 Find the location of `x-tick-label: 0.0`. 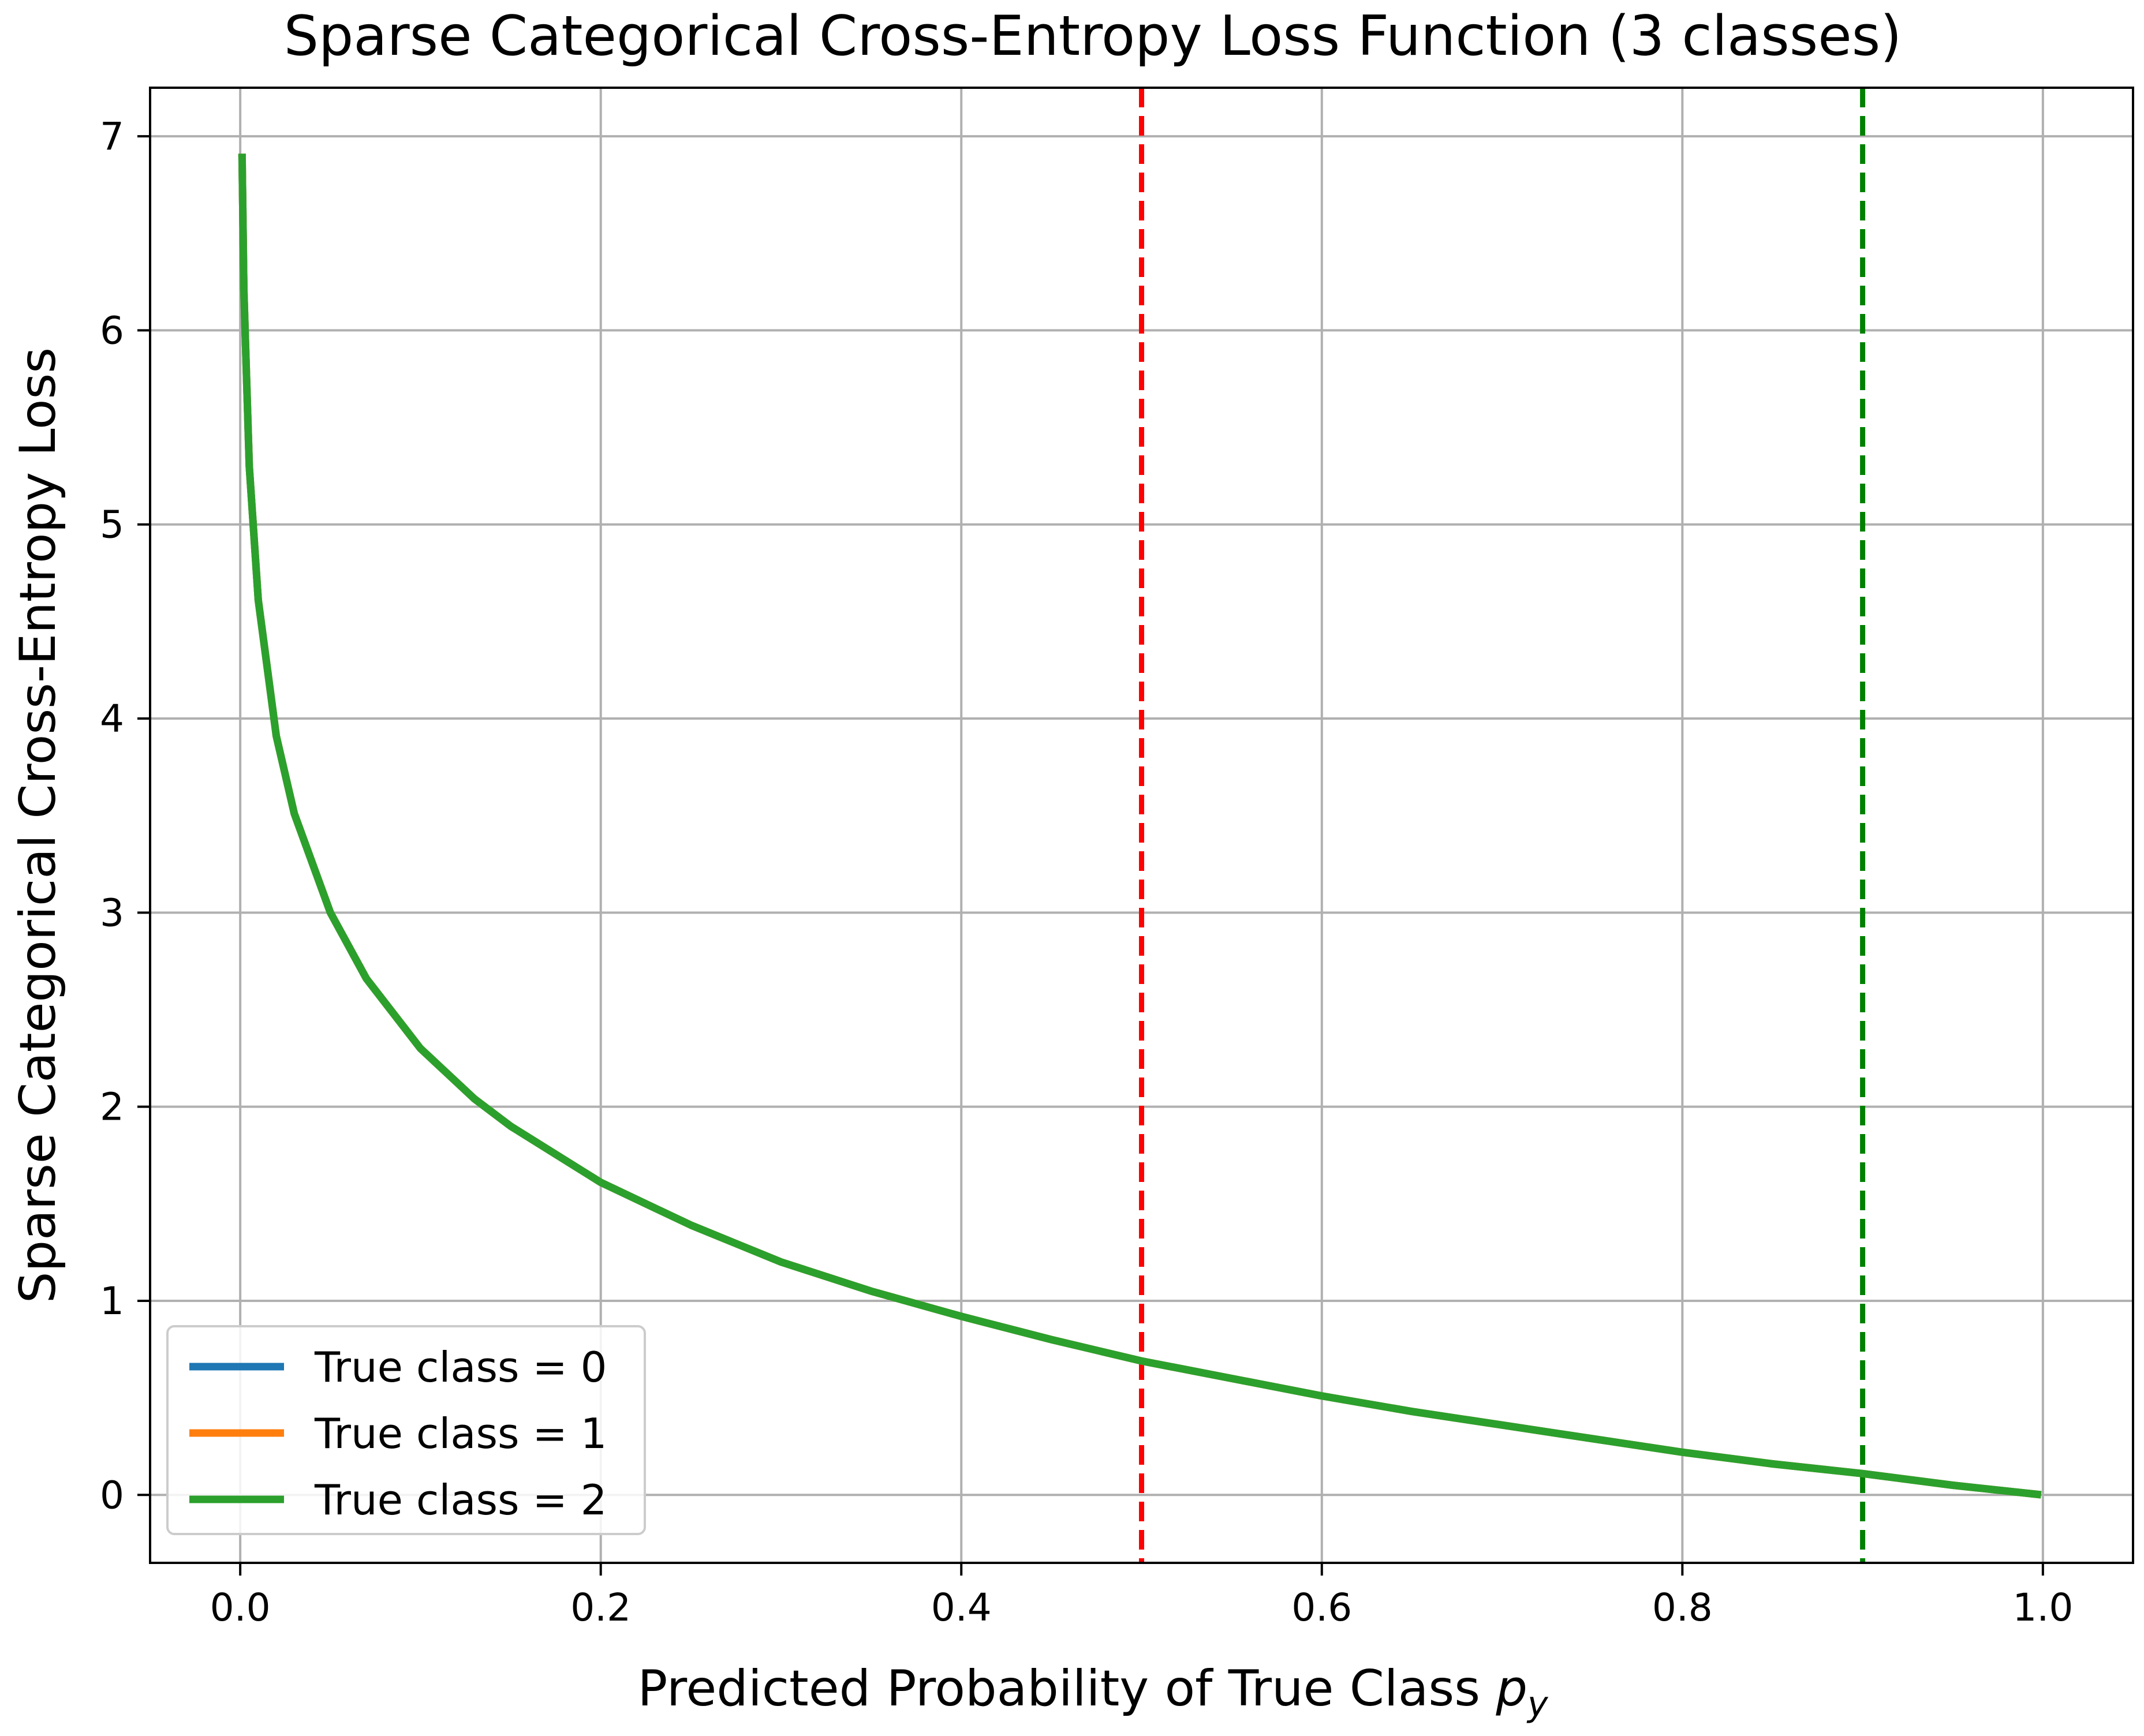

x-tick-label: 0.0 is located at coordinates (240, 1607).